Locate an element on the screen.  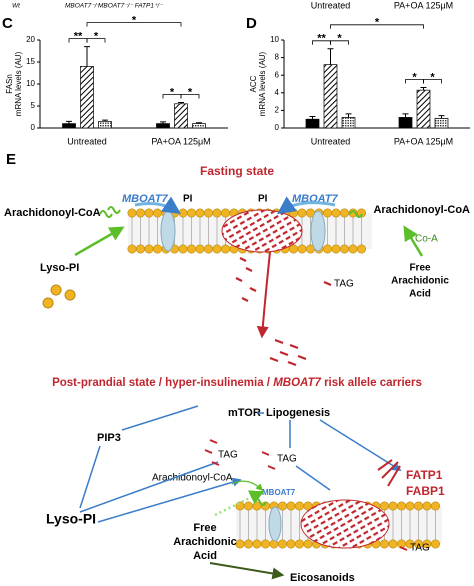
y-tick-label: 10 is located at coordinates (274, 39).